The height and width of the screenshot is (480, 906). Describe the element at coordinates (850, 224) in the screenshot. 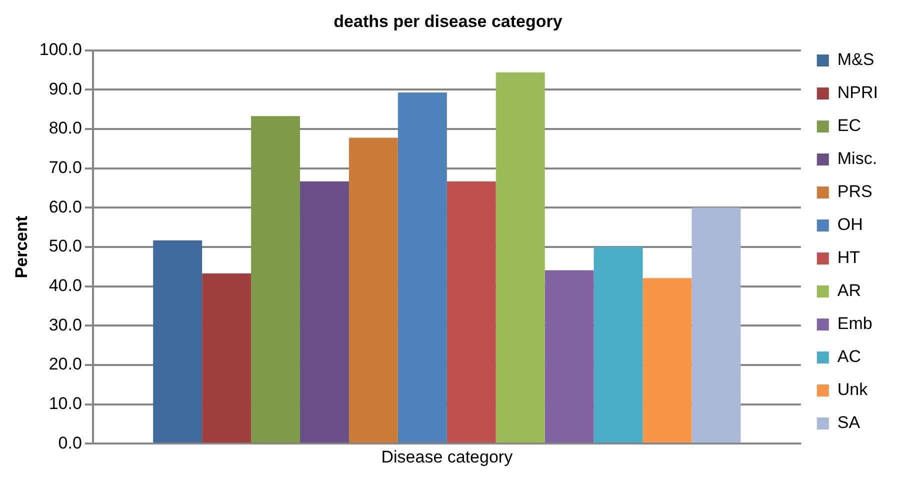

I see `legend-label: OH` at that location.